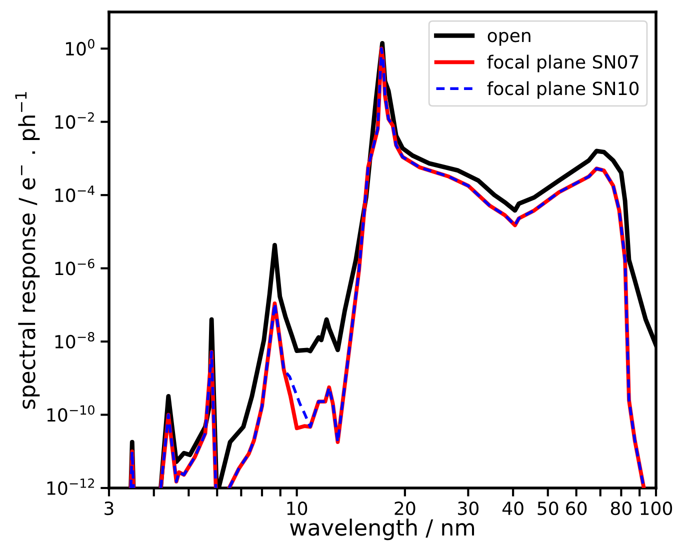 Image resolution: width=677 pixels, height=541 pixels. What do you see at coordinates (513, 509) in the screenshot?
I see `x-tick-label: 40` at bounding box center [513, 509].